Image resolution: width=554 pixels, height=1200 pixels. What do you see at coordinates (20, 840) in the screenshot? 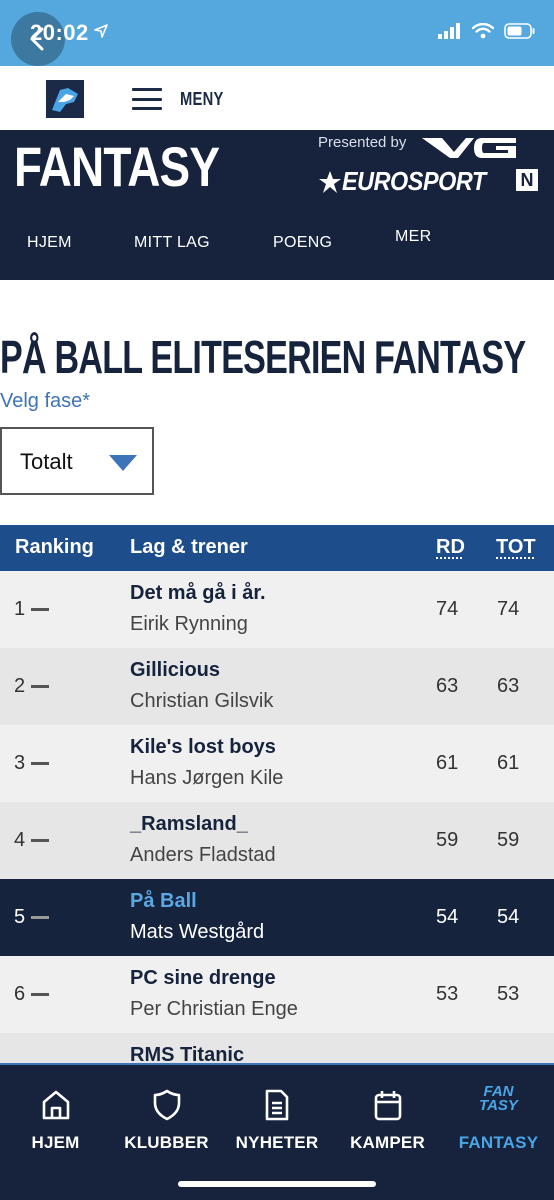
I see `rank: 4` at bounding box center [20, 840].